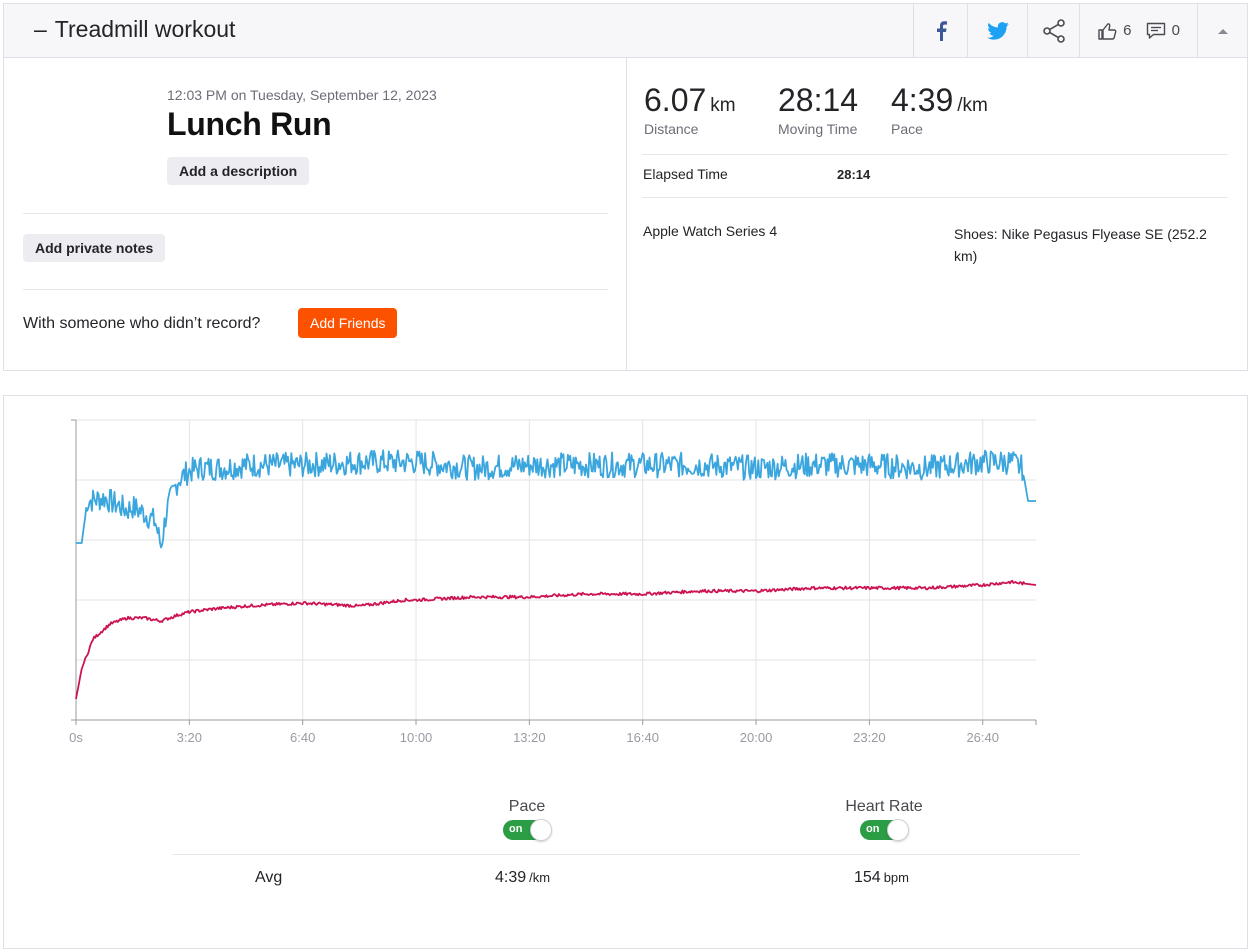 The width and height of the screenshot is (1251, 952). Describe the element at coordinates (972, 105) in the screenshot. I see `pace-unit: /km` at that location.